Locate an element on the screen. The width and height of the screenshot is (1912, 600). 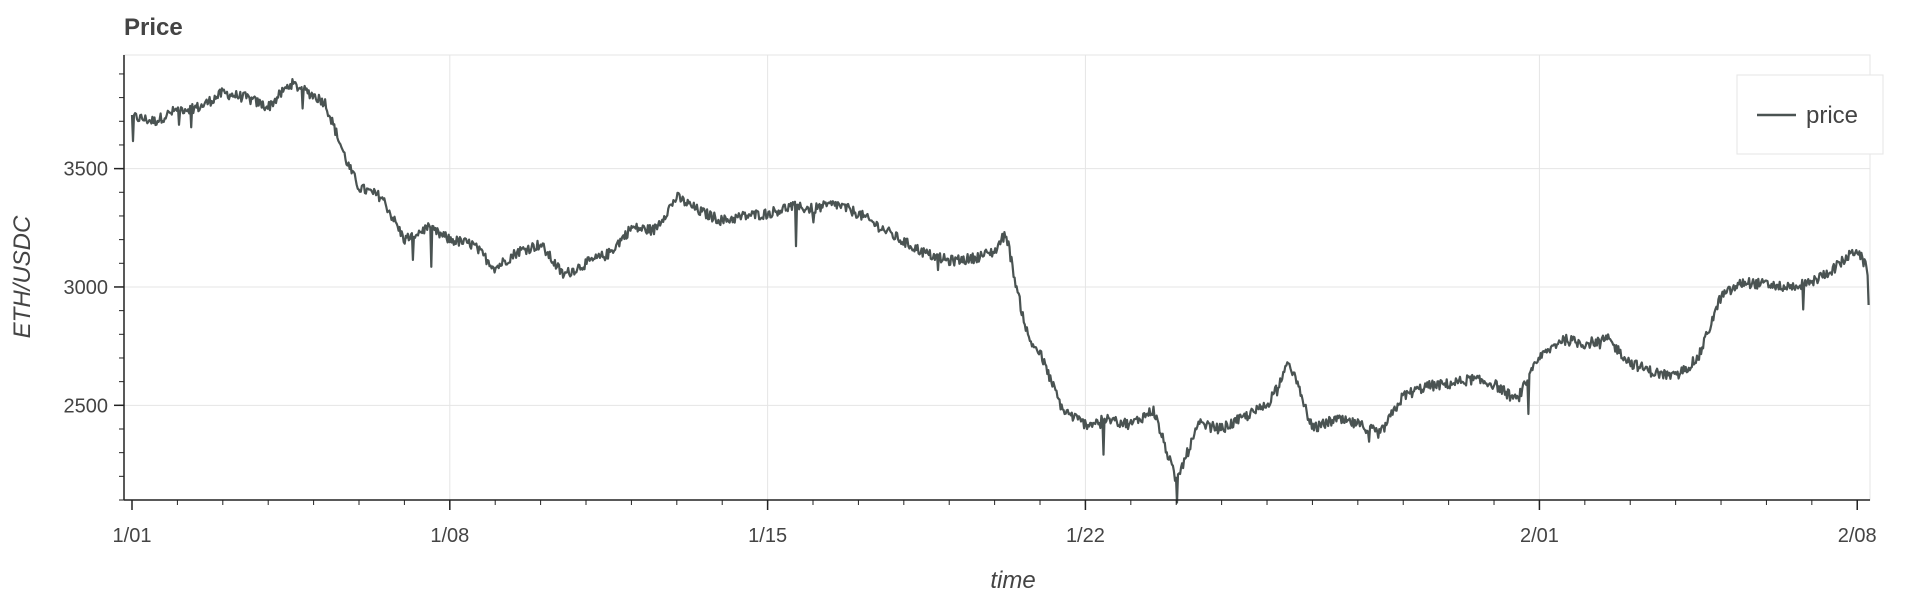
y-tick-label: 3000 is located at coordinates (86, 288).